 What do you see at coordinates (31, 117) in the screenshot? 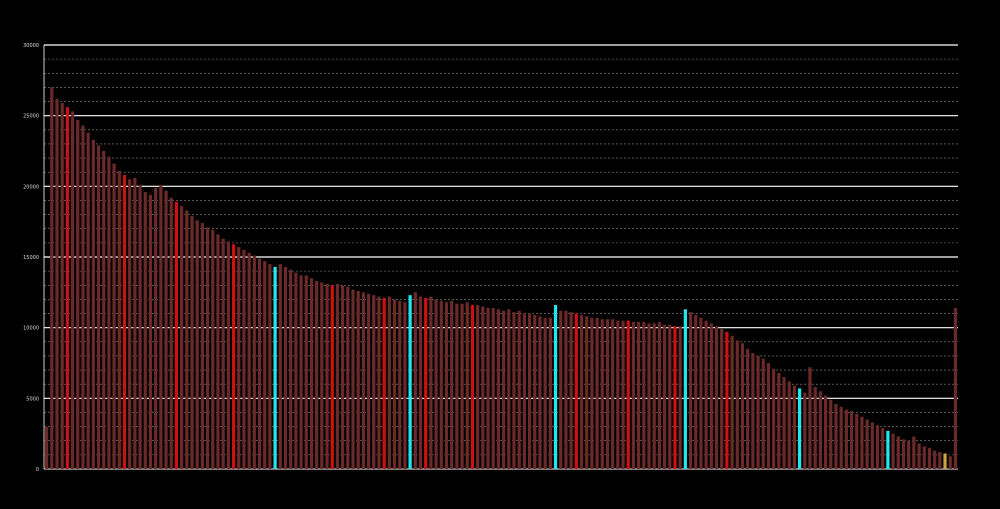
I see `y-tick-label: 25000` at bounding box center [31, 117].